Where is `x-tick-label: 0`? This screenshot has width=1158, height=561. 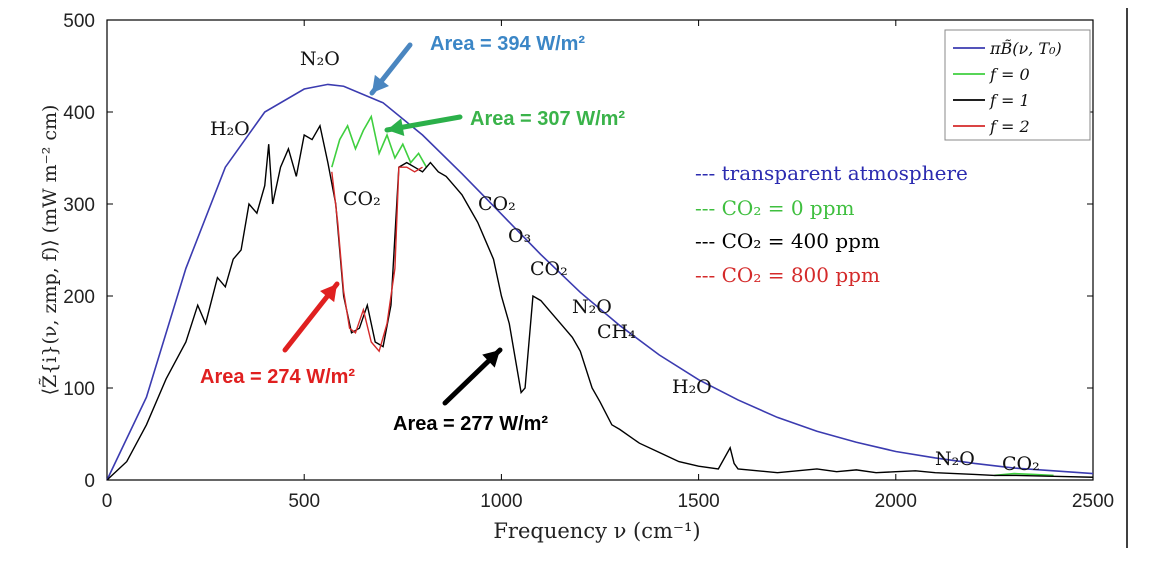
x-tick-label: 0 is located at coordinates (107, 501).